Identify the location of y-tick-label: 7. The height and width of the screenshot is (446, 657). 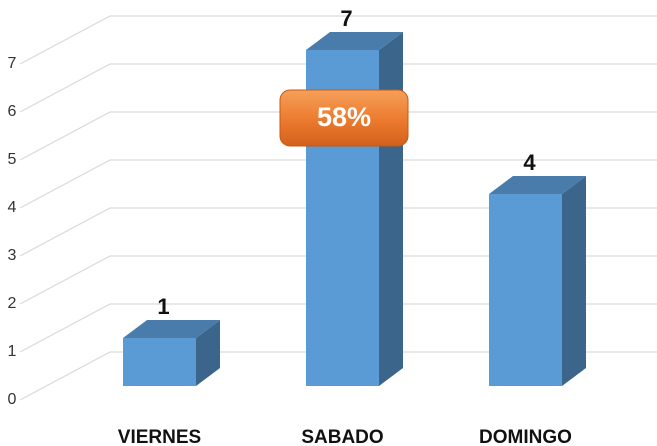
(12, 63).